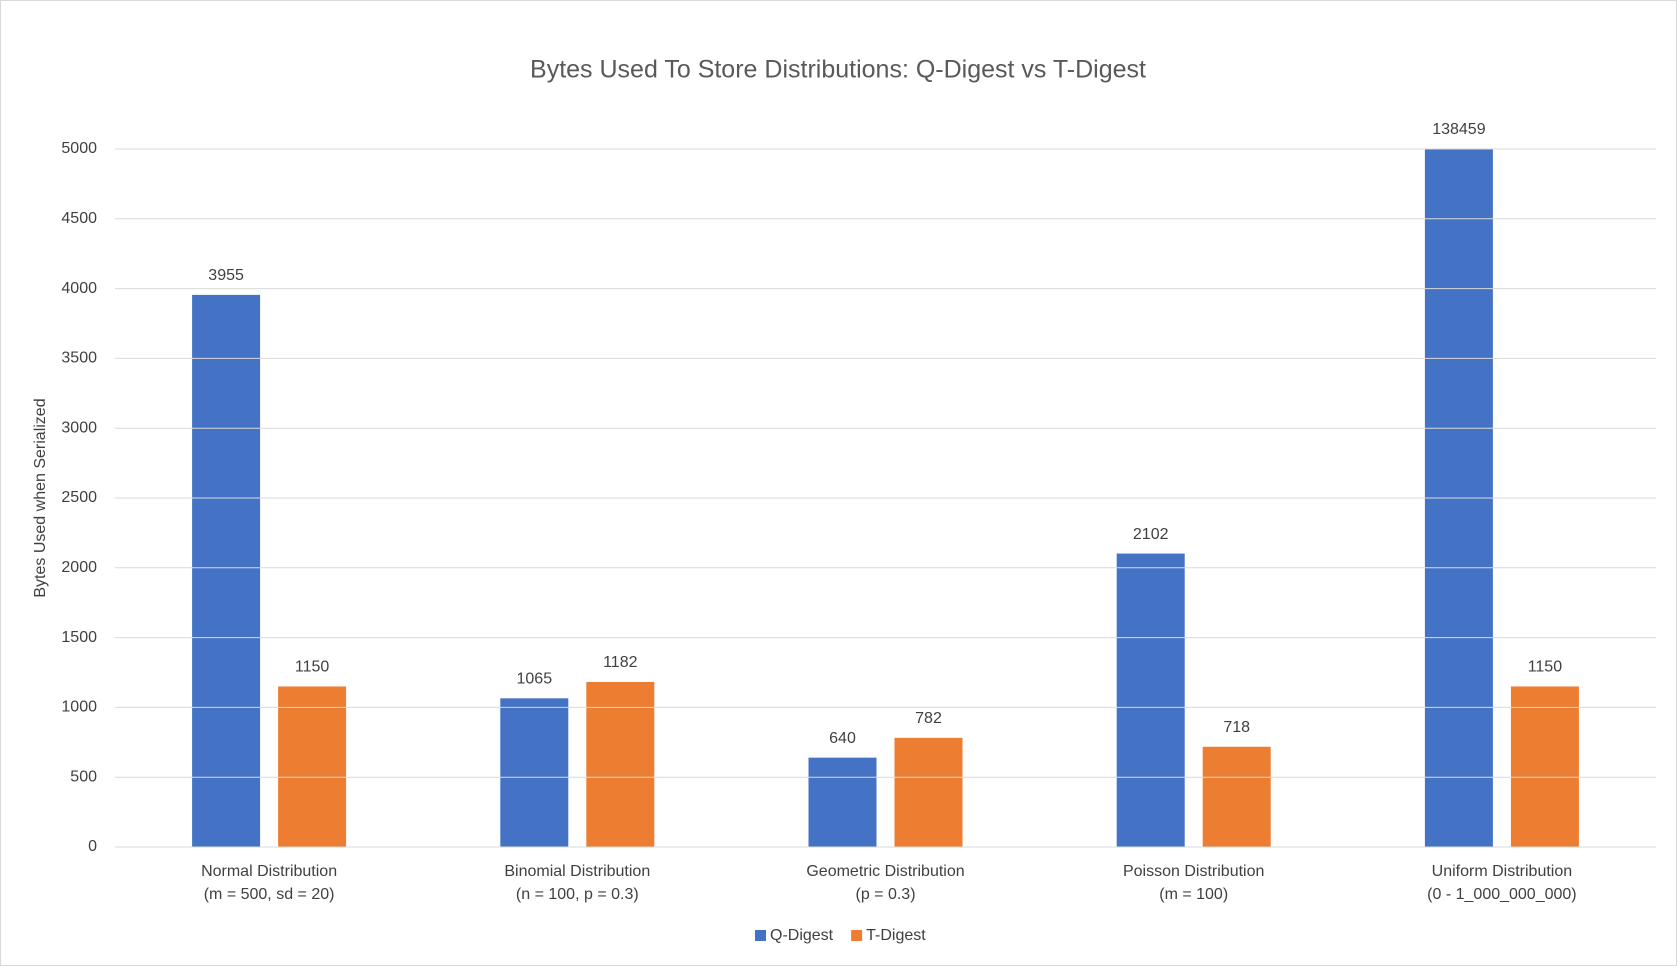 Image resolution: width=1677 pixels, height=966 pixels. What do you see at coordinates (1501, 894) in the screenshot?
I see `x-tick-label: (0 - 1_000_000_000)` at bounding box center [1501, 894].